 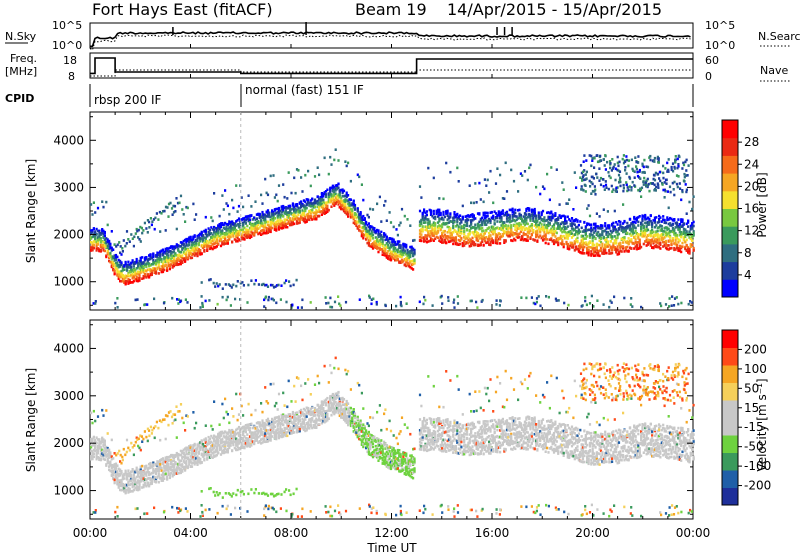 What do you see at coordinates (754, 417) in the screenshot?
I see `velocity-colorbar-ticks: 200 100 50 15 -15 -50 -100 -200` at bounding box center [754, 417].